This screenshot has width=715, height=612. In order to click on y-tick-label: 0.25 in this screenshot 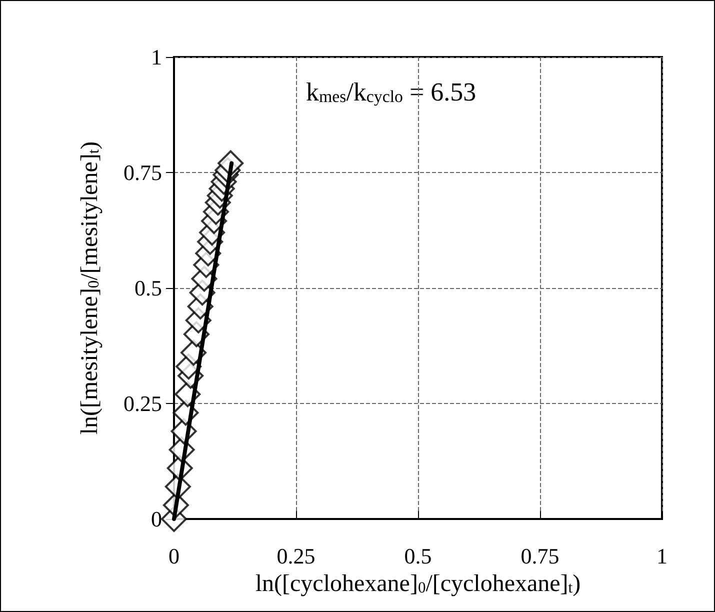, I will do `click(143, 403)`.